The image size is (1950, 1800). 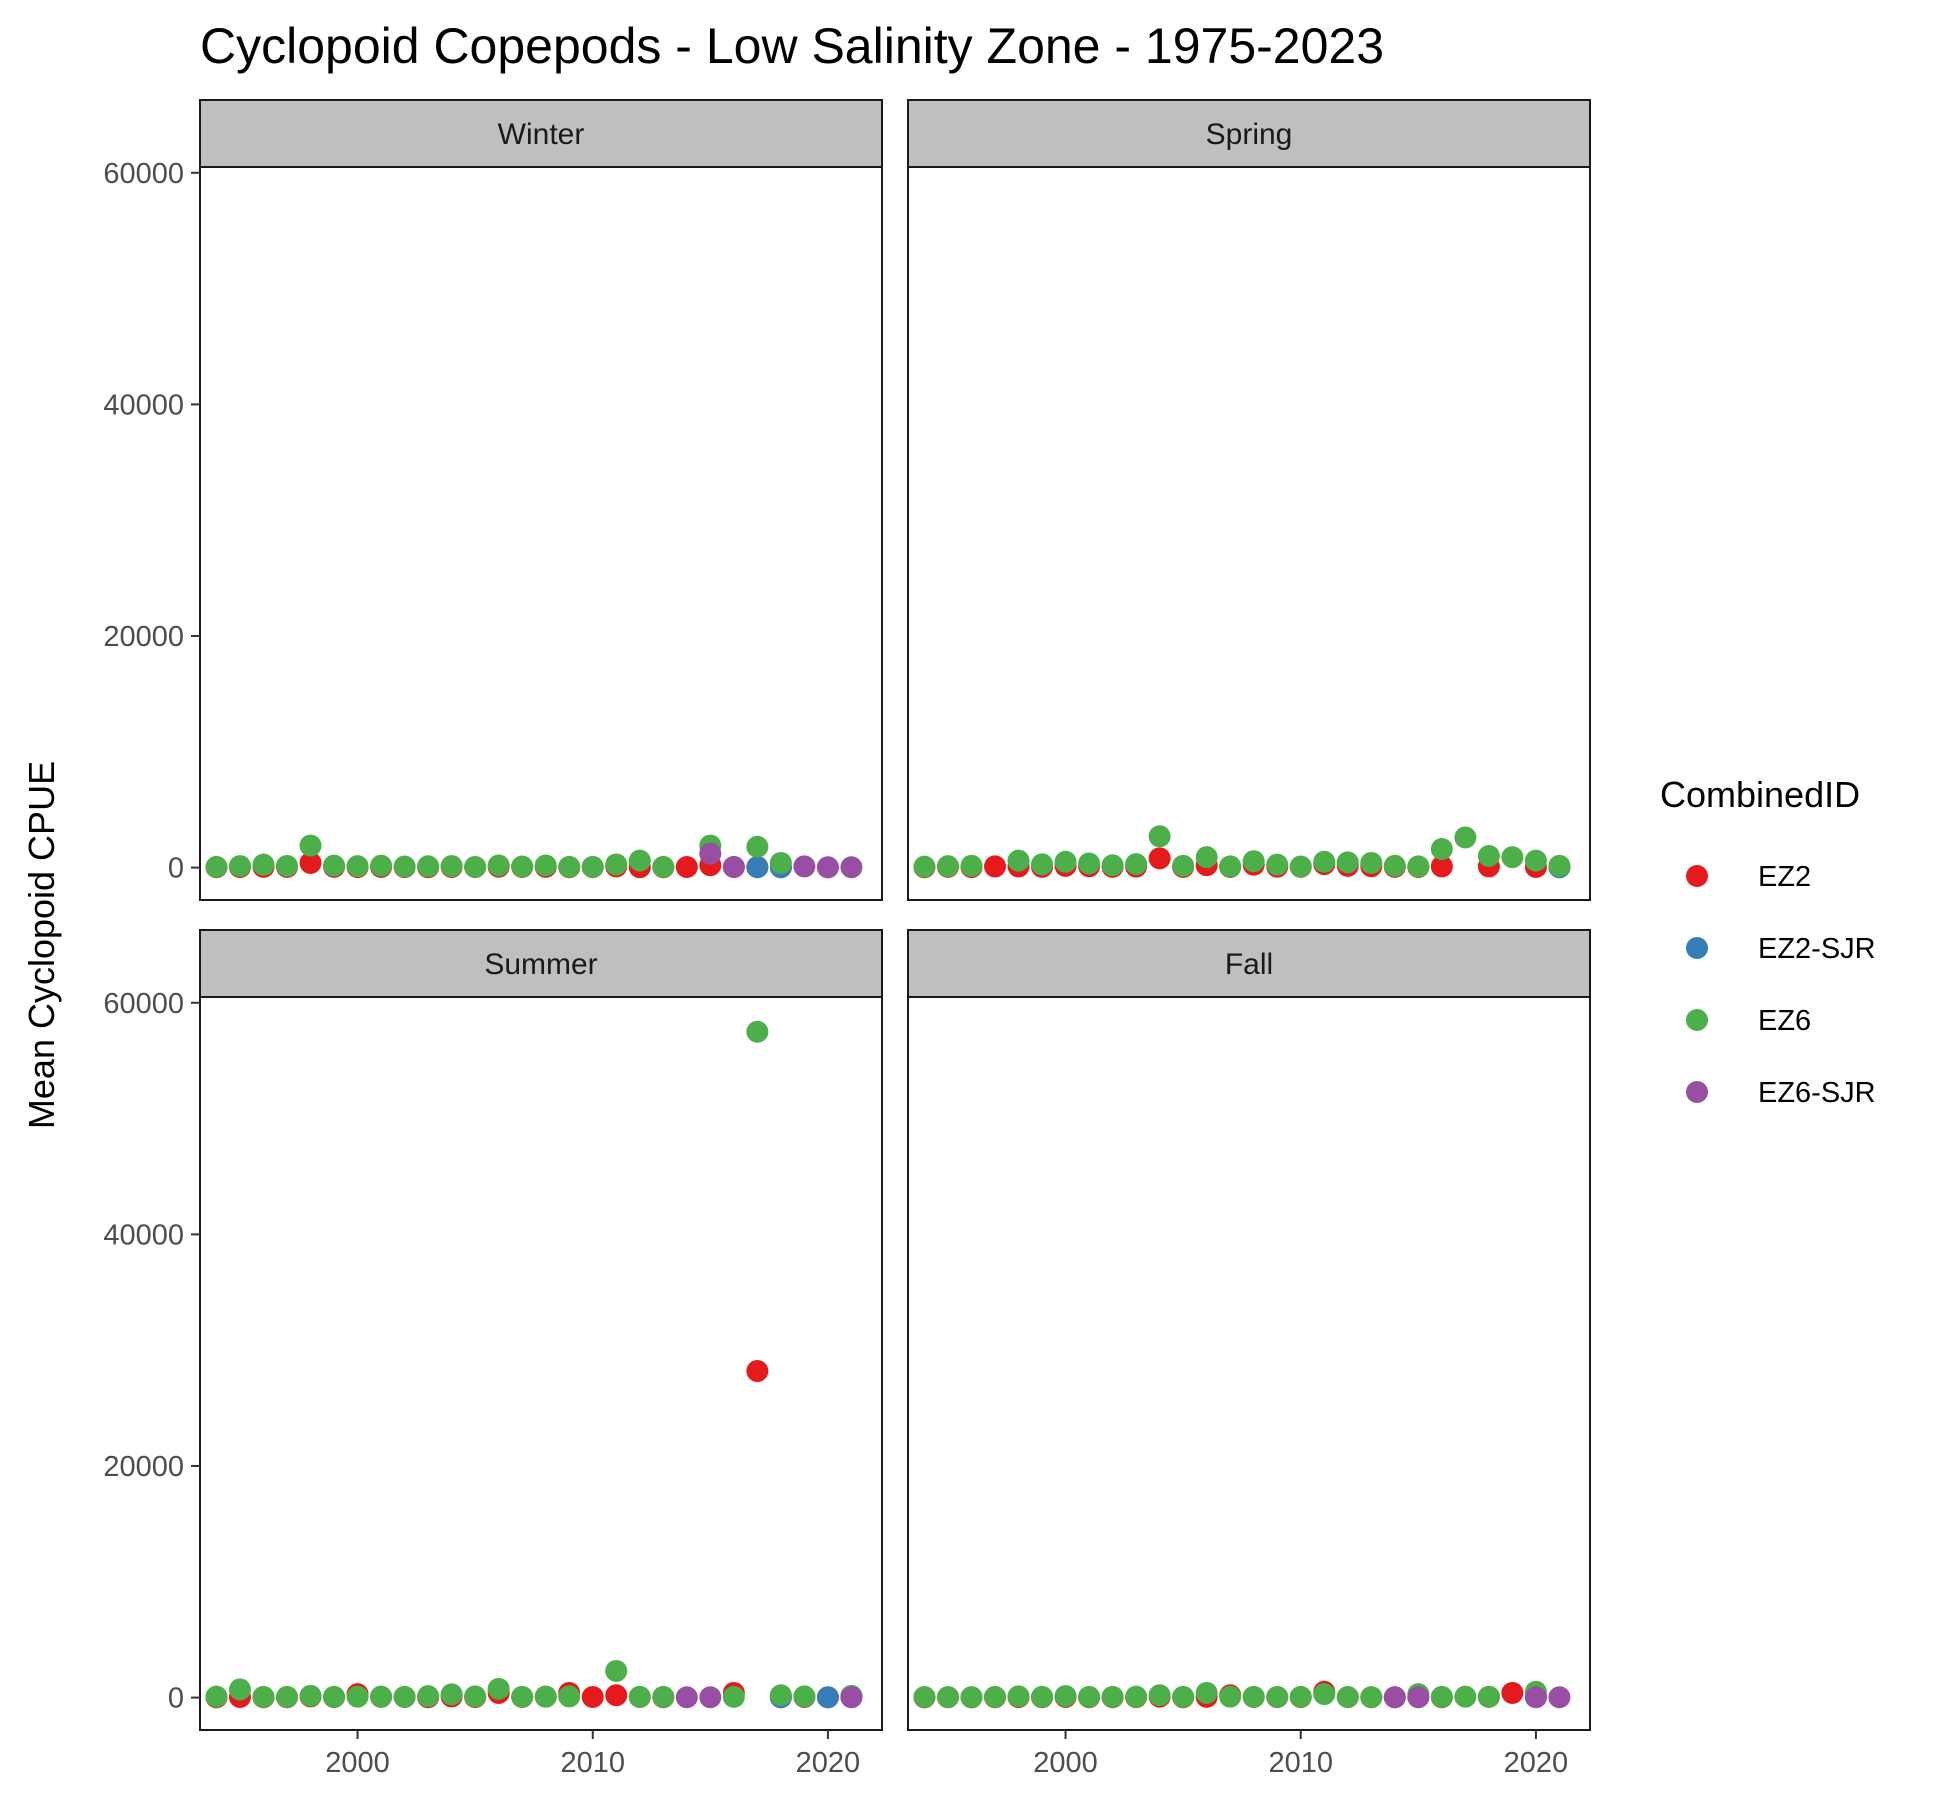 I want to click on x-tick-label: 2020, so click(x=828, y=1763).